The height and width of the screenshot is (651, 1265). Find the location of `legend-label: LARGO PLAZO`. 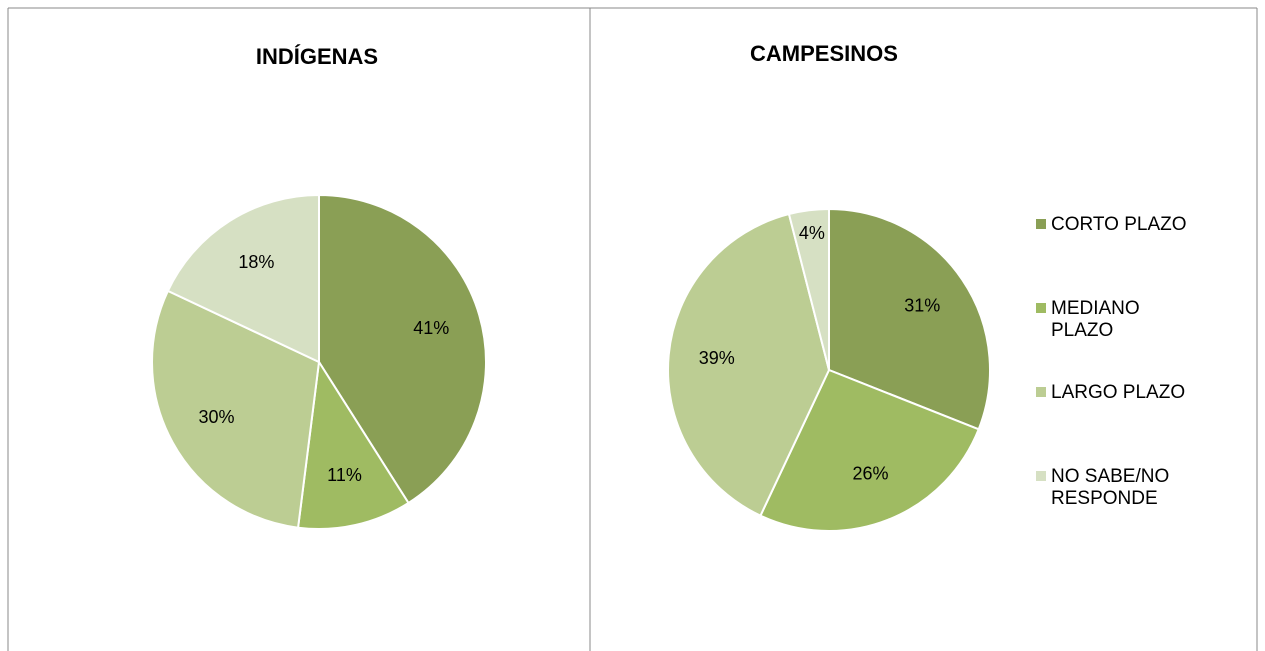

legend-label: LARGO PLAZO is located at coordinates (1118, 392).